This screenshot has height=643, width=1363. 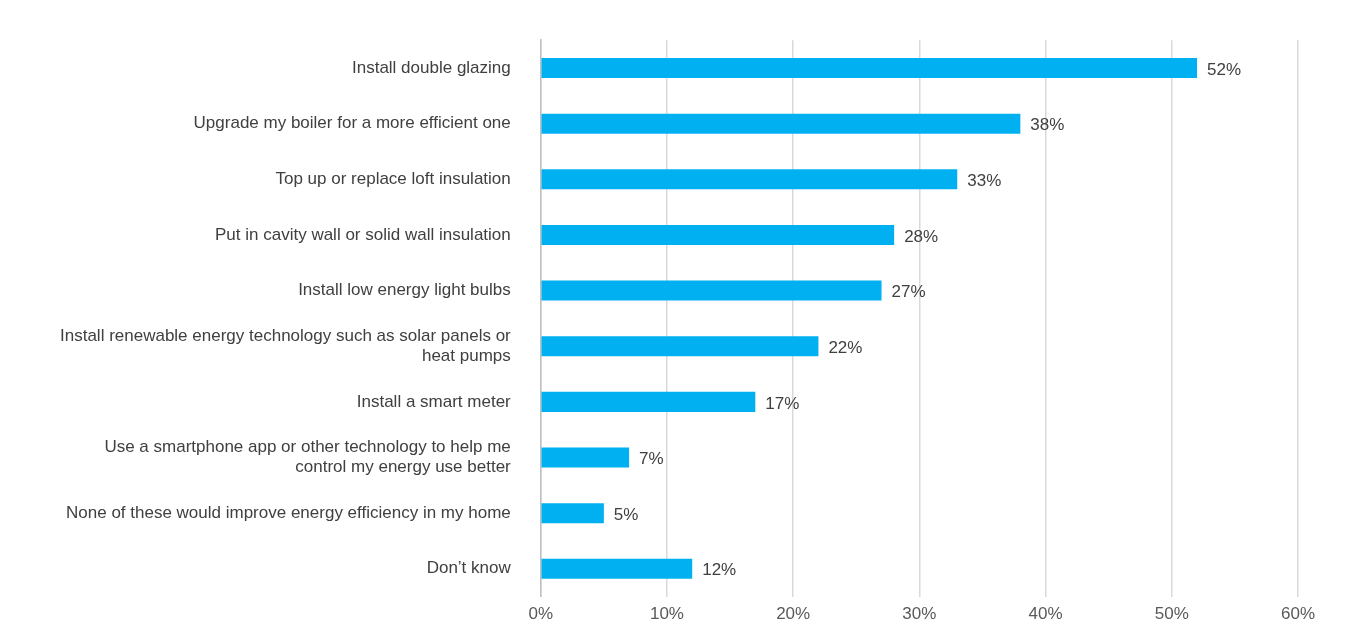 What do you see at coordinates (845, 347) in the screenshot?
I see `data-label: 22%` at bounding box center [845, 347].